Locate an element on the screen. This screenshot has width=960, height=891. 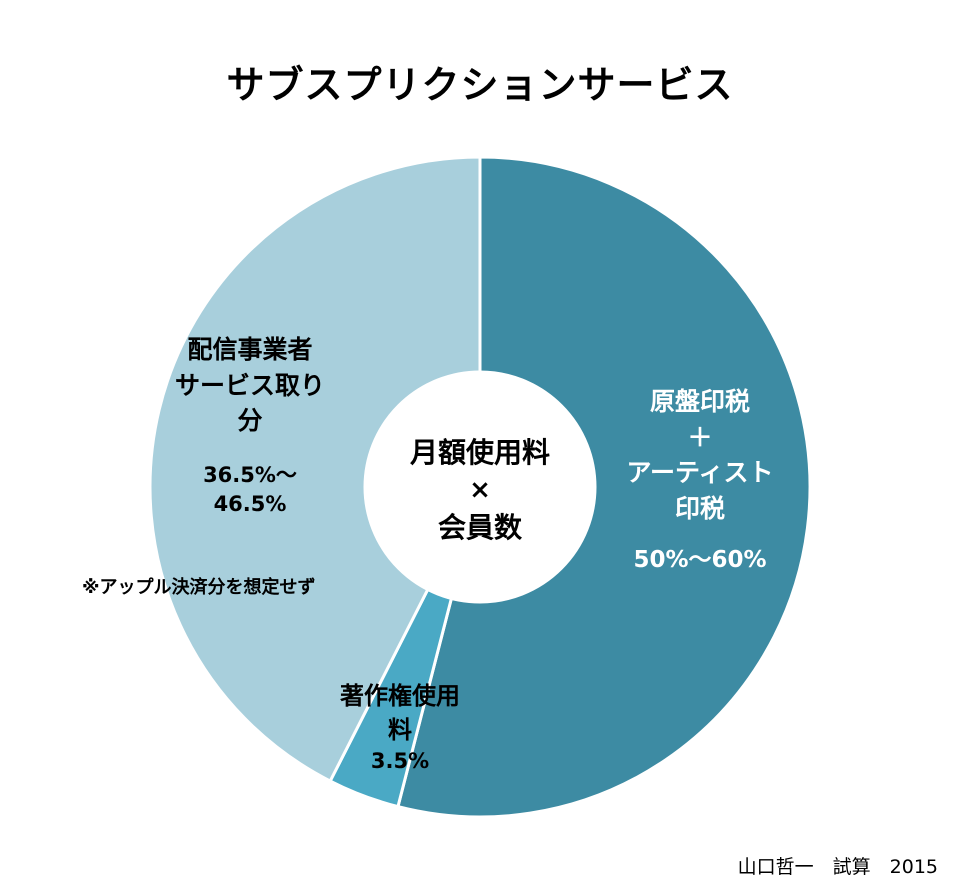
slice-label-copyright: 著作権使用 料 3.5% is located at coordinates (400, 728).